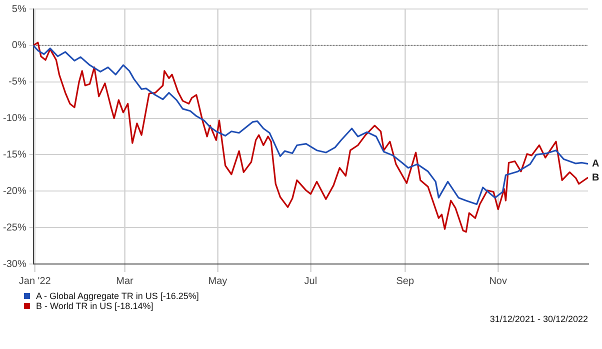 This screenshot has width=602, height=349. Describe the element at coordinates (17, 82) in the screenshot. I see `y-tick-label: -5%` at that location.